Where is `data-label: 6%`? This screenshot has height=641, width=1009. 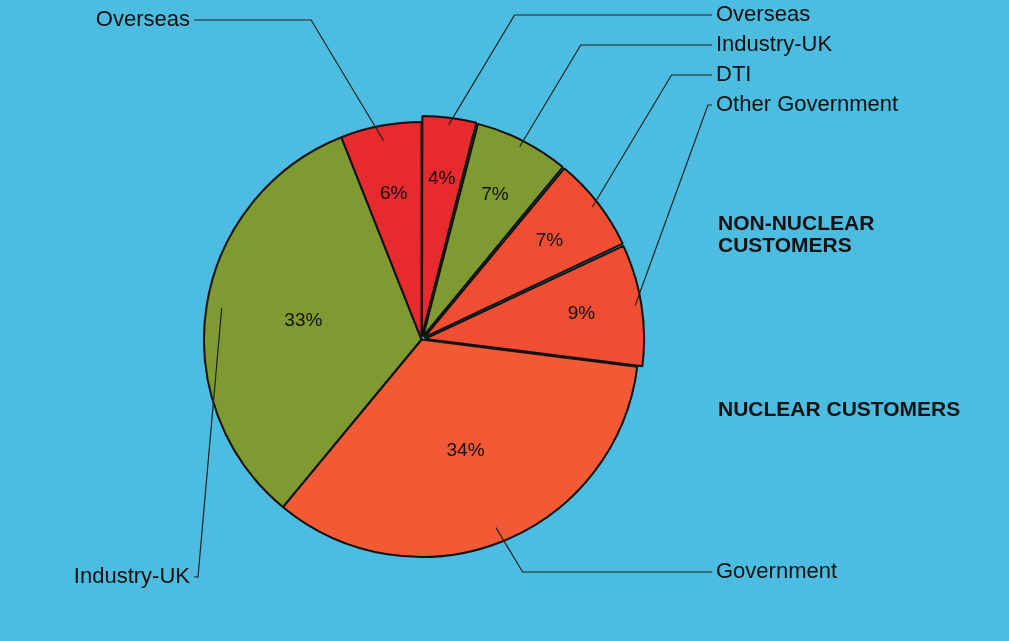
data-label: 6% is located at coordinates (394, 193).